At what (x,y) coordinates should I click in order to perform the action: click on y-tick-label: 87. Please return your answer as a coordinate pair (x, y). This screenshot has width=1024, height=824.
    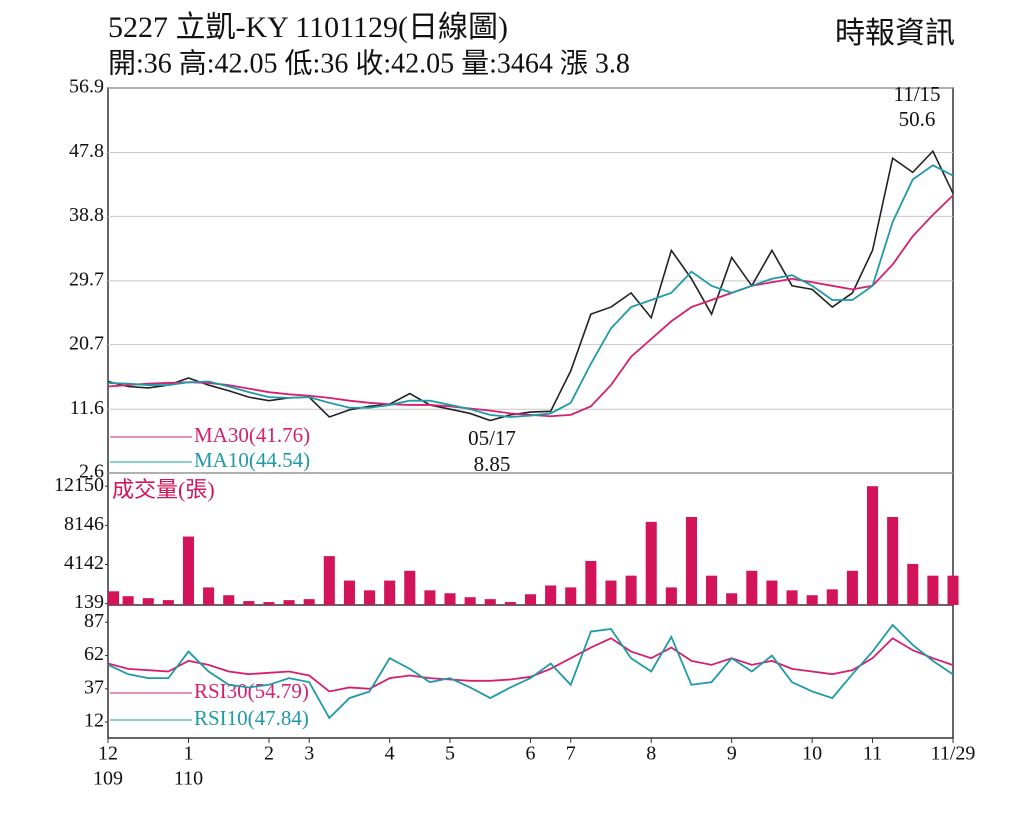
    Looking at the image, I should click on (94, 621).